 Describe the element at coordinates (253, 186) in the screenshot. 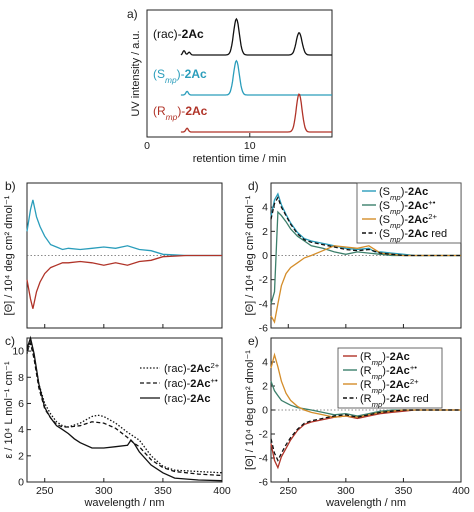

I see `panel-d-label: d)` at that location.